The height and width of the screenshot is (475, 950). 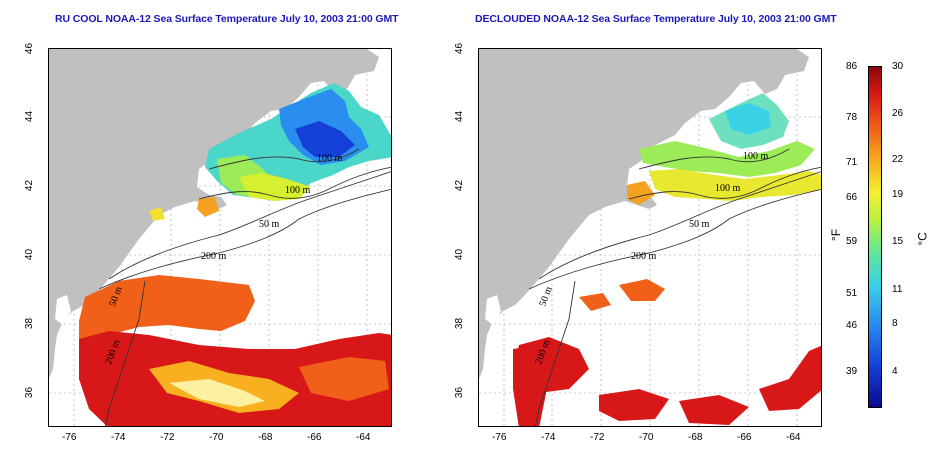 I want to click on right-y-tick-5: 36, so click(x=460, y=392).